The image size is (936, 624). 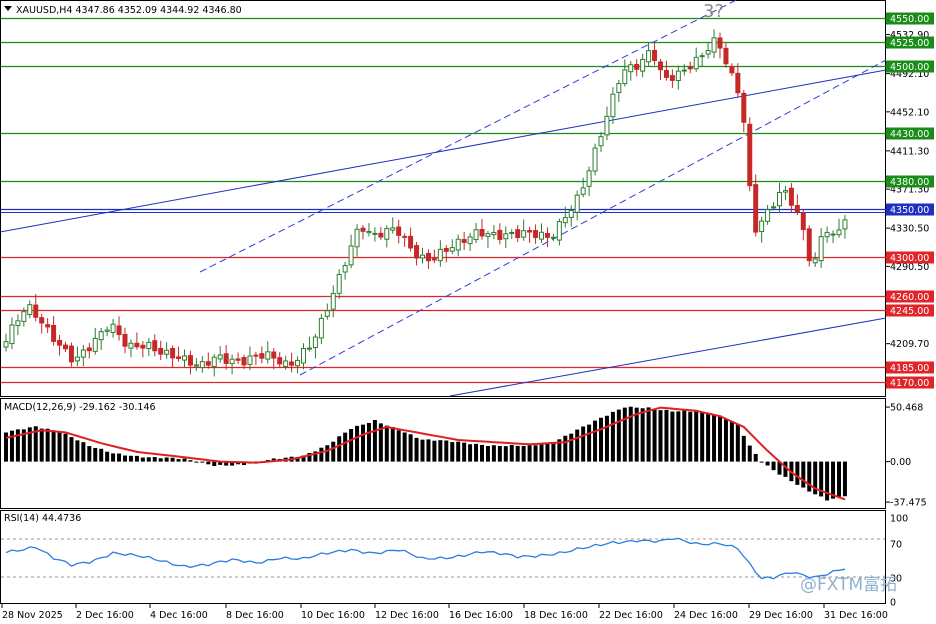 I want to click on level-label-5: 4350.00, so click(x=909, y=210).